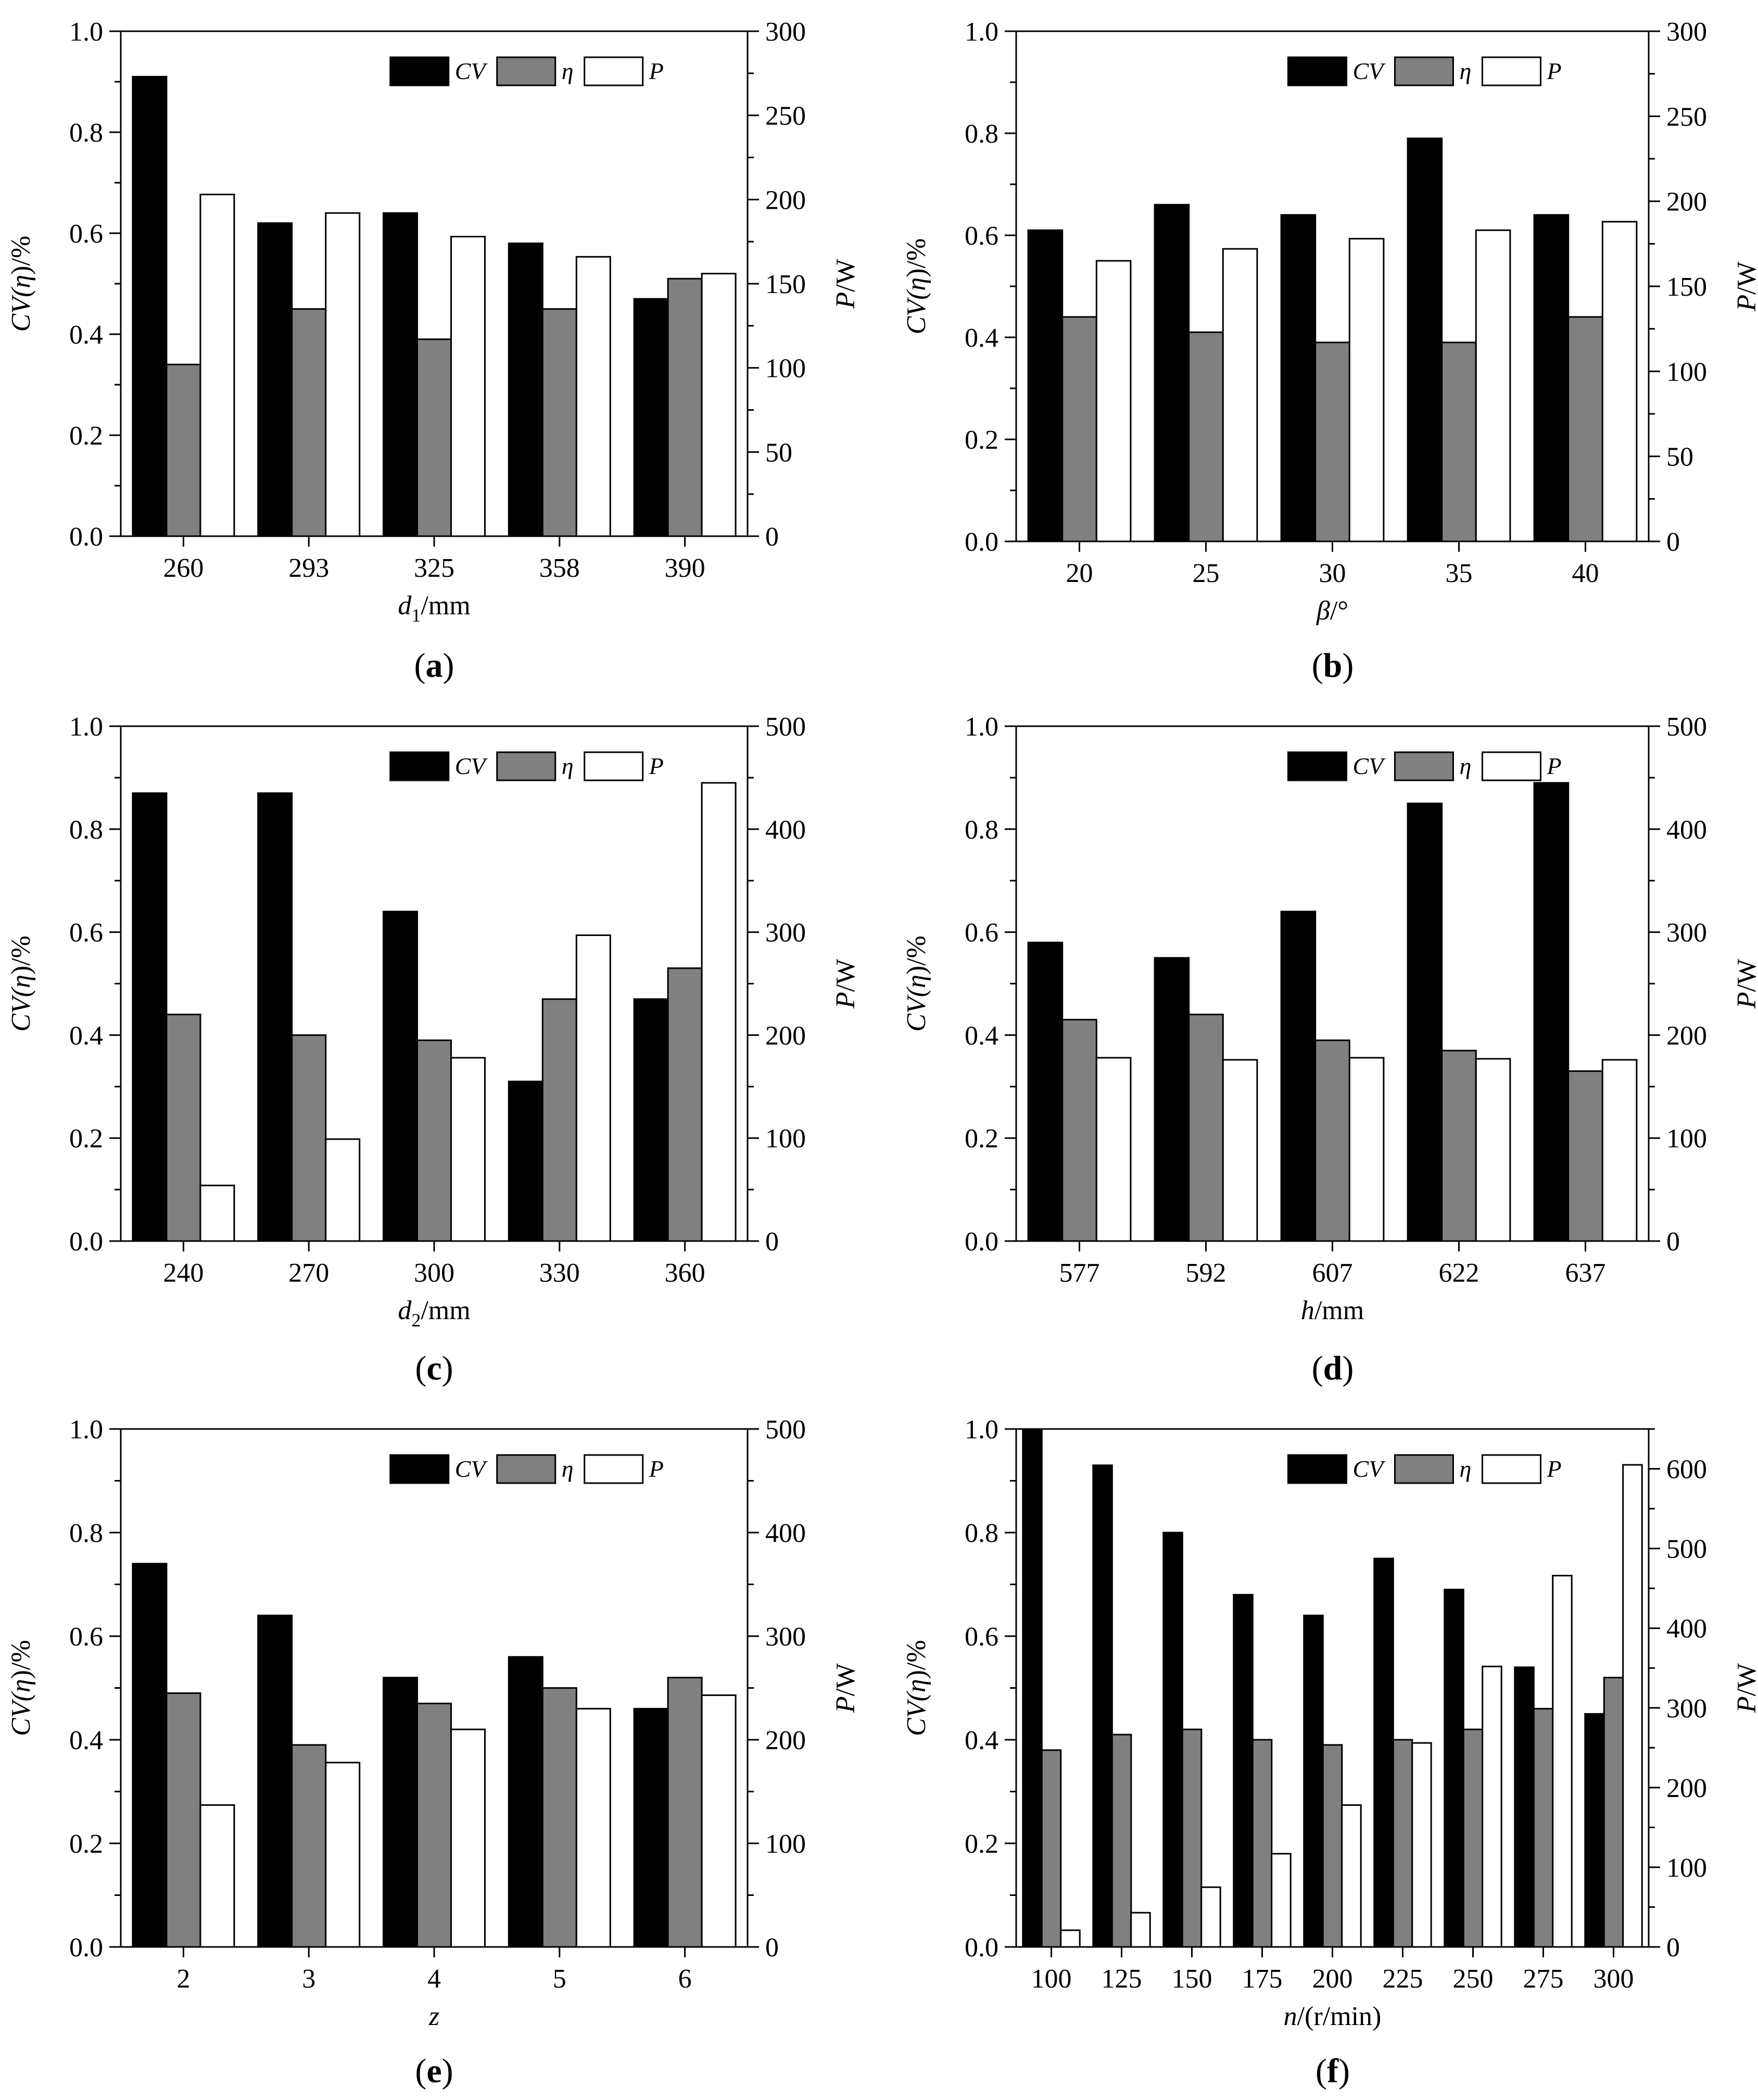 The height and width of the screenshot is (2100, 1758). What do you see at coordinates (1206, 573) in the screenshot?
I see `x-tick-label: 25` at bounding box center [1206, 573].